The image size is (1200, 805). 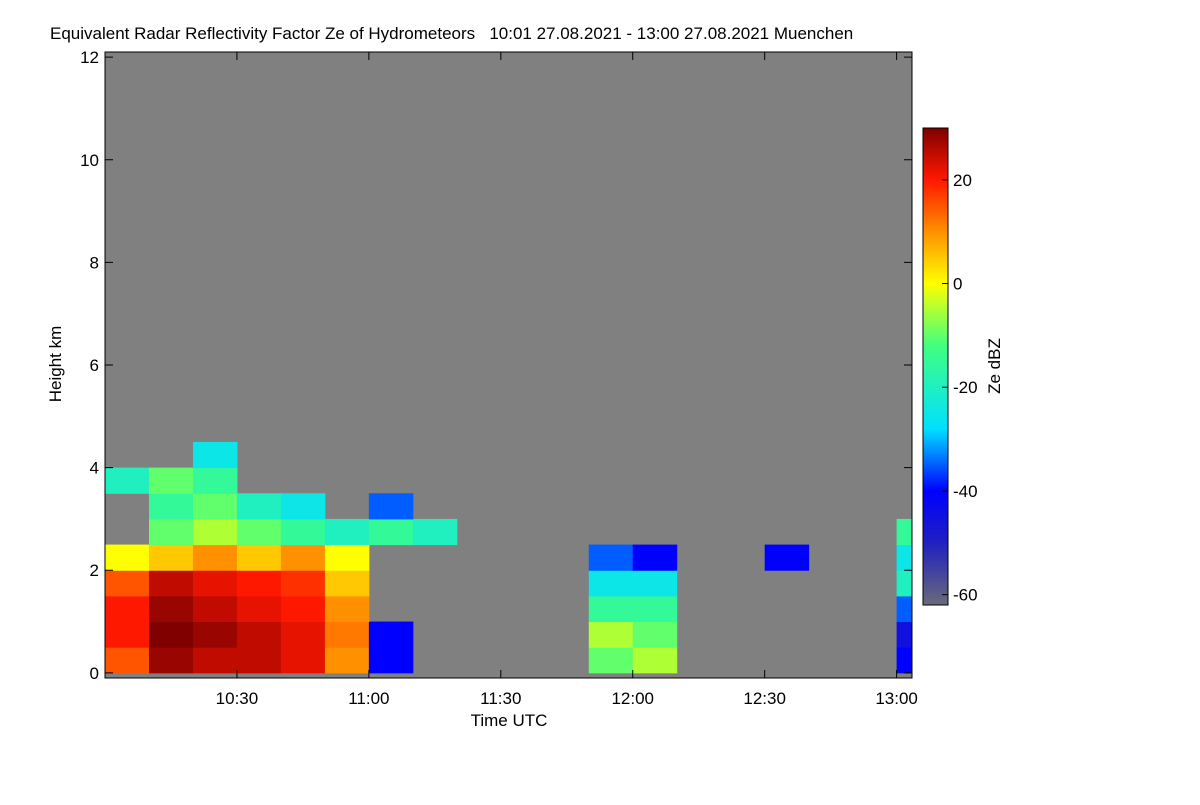 What do you see at coordinates (957, 284) in the screenshot?
I see `colorbar-tick-label: 0` at bounding box center [957, 284].